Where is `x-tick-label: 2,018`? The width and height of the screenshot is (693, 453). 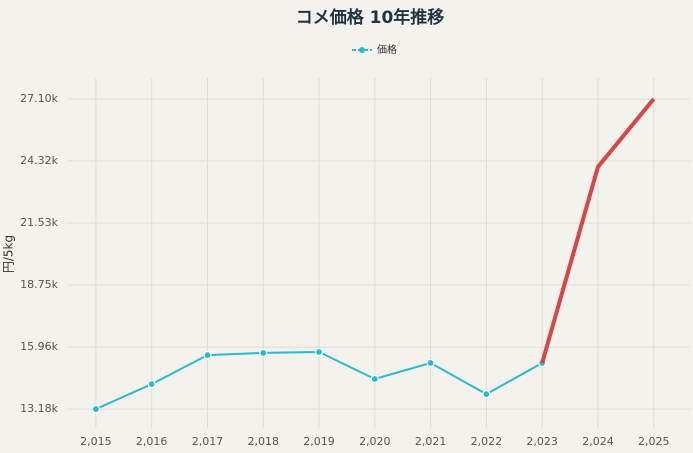 x-tick-label: 2,018 is located at coordinates (263, 441).